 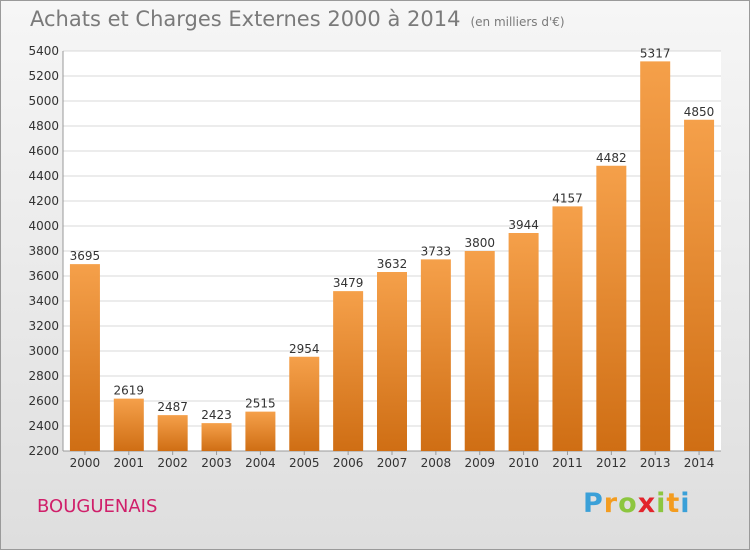 What do you see at coordinates (348, 283) in the screenshot?
I see `data-label: 3479` at bounding box center [348, 283].